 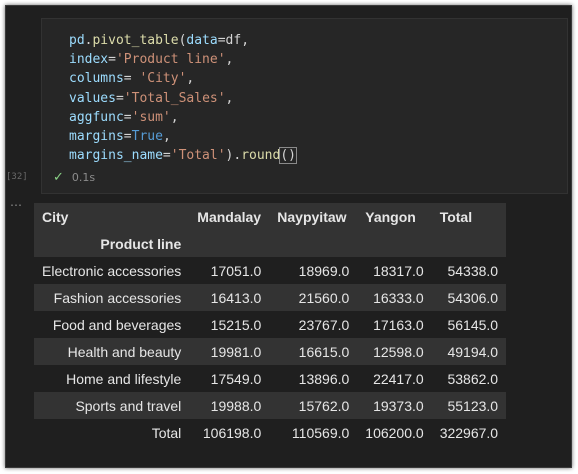 I want to click on code-line: margins_name='Total').round(), so click(x=183, y=155).